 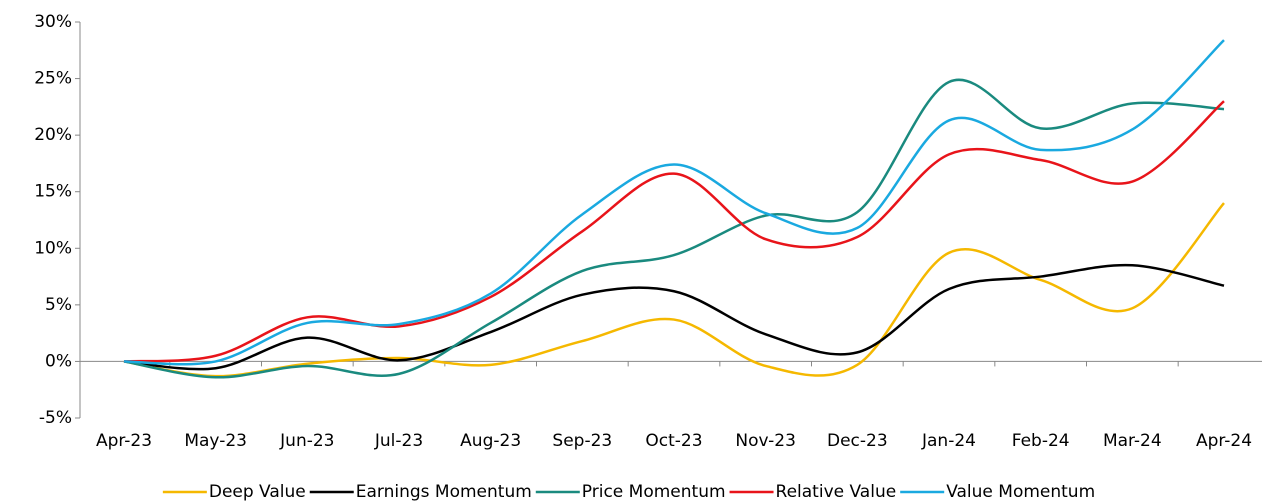 What do you see at coordinates (765, 441) in the screenshot?
I see `x-tick-label: Nov-23` at bounding box center [765, 441].